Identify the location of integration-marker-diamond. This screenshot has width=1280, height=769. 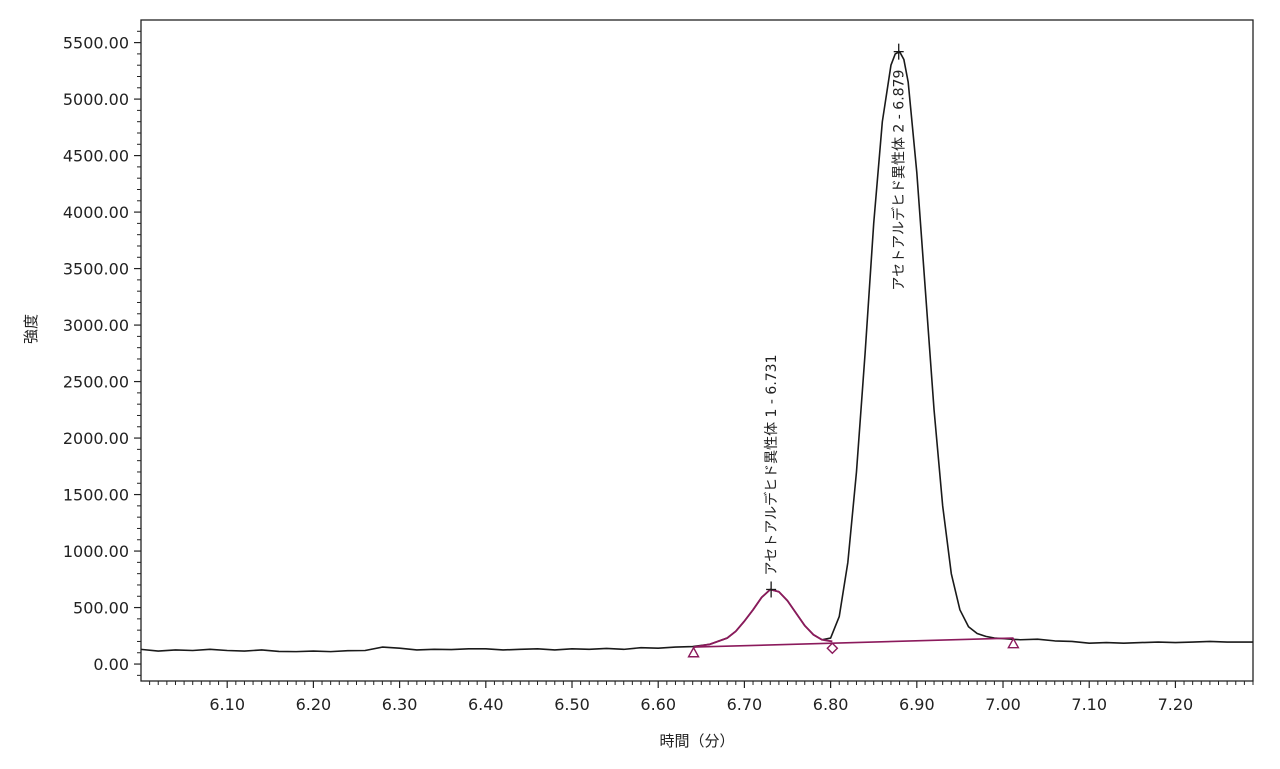
(832, 648).